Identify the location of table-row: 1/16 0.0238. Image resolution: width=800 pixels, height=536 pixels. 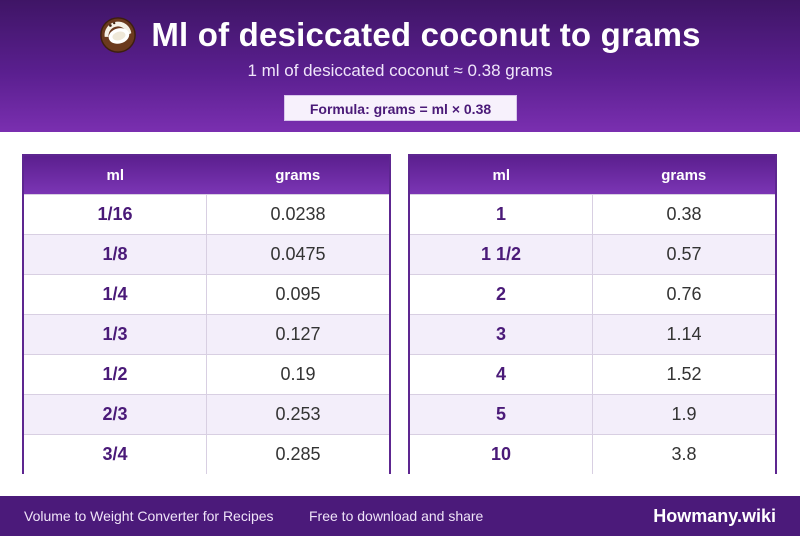
(206, 214).